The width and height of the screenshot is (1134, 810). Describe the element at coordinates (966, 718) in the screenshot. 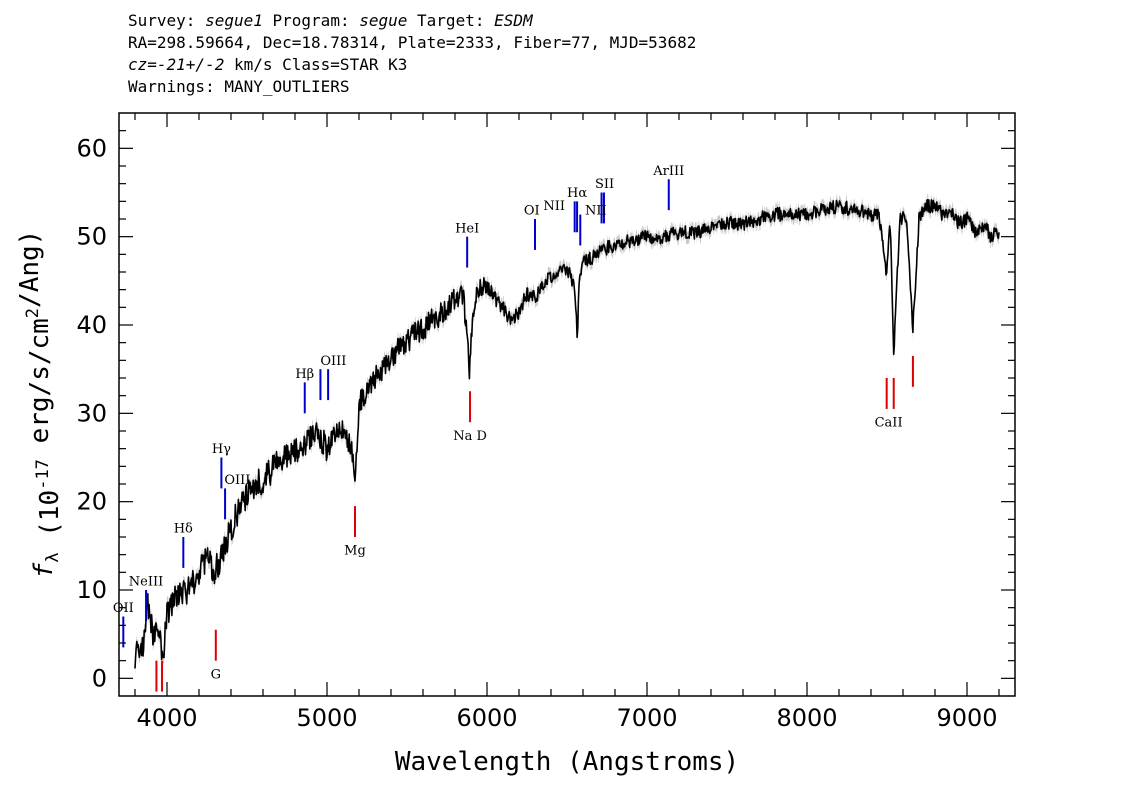

I see `x-tick-label: 9000` at that location.